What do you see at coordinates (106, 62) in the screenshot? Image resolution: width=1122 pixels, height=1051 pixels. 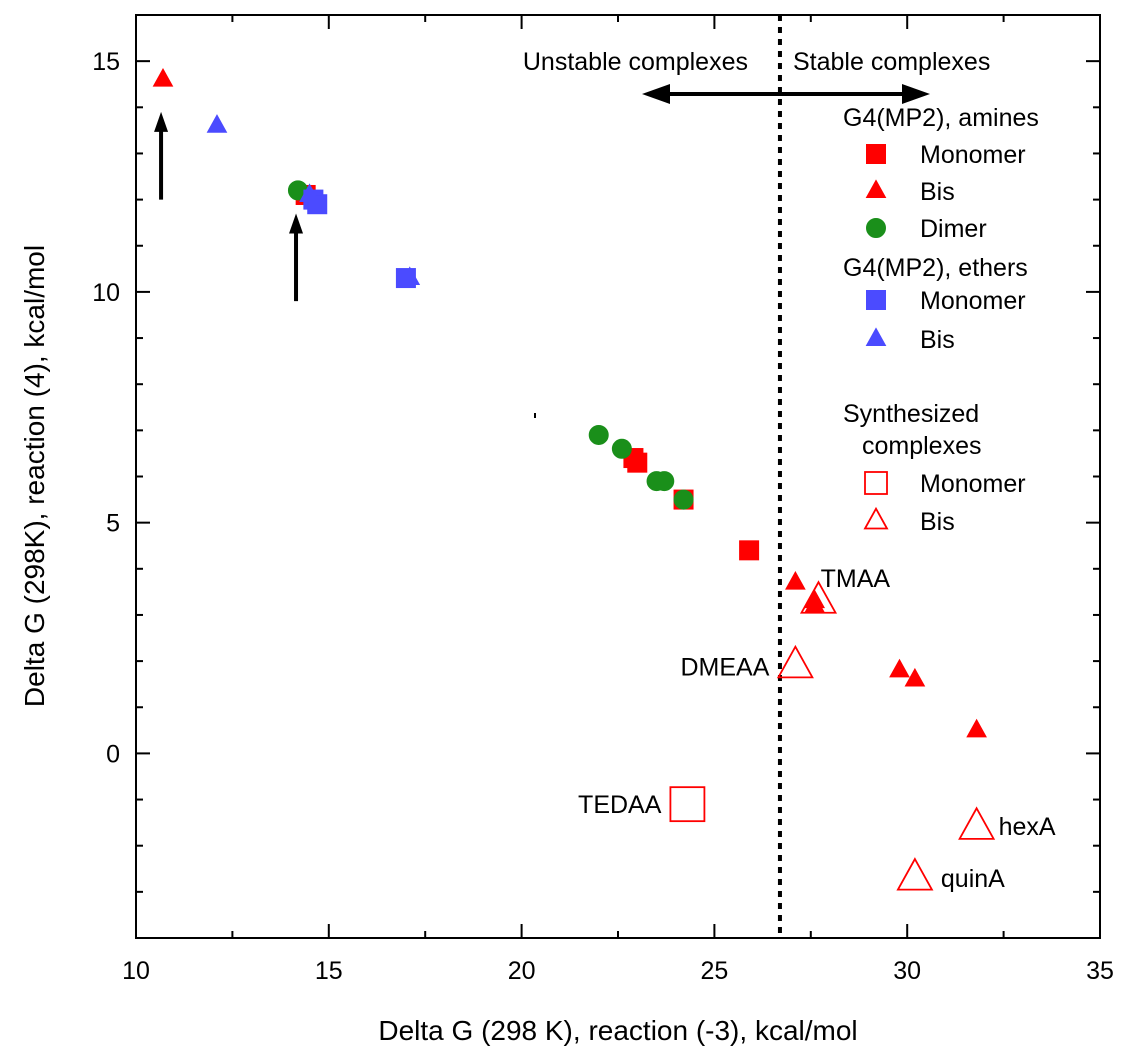 I see `y-tick-label: 15` at bounding box center [106, 62].